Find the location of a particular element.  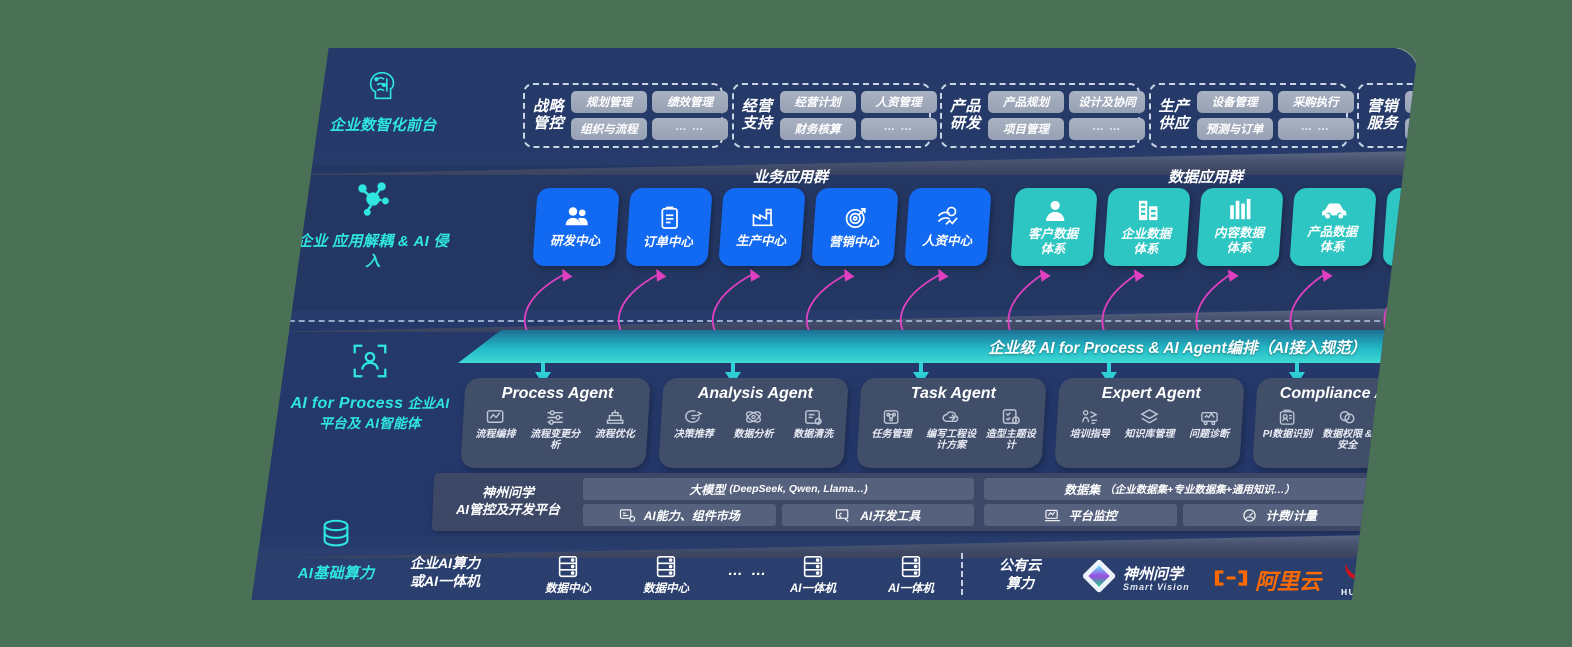

agent-card-compliance: Compliance Agent PI数据识别 数据权限 & 安全 合规预 is located at coordinates (1335, 423).